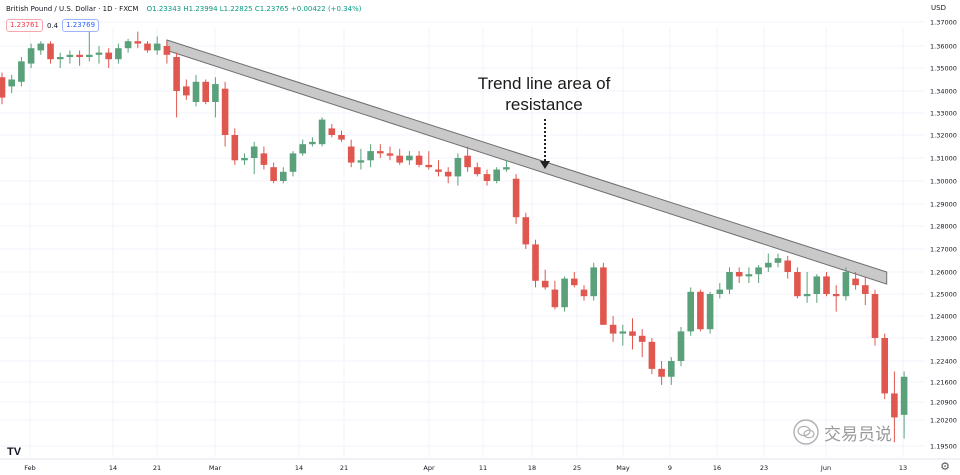 Image resolution: width=960 pixels, height=475 pixels. What do you see at coordinates (81, 25) in the screenshot?
I see `buy-button: 1.23769` at bounding box center [81, 25].